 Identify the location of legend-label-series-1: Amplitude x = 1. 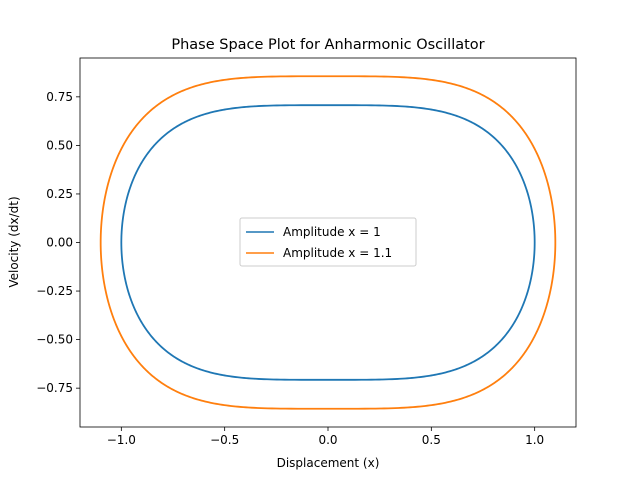
(332, 232).